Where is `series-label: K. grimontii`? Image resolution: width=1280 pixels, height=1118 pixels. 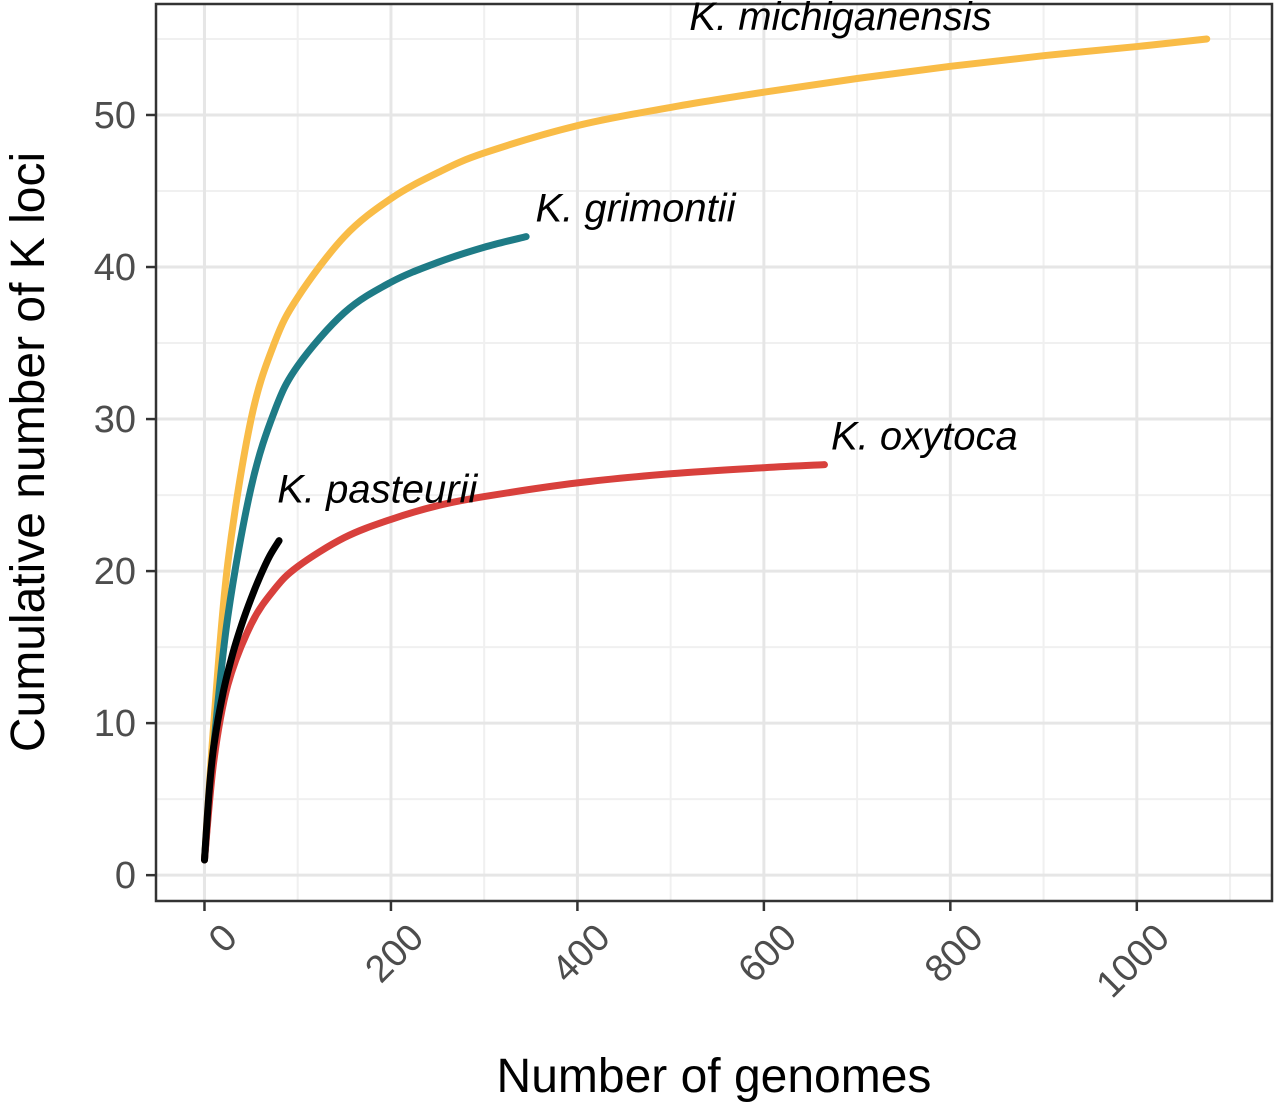 series-label: K. grimontii is located at coordinates (635, 208).